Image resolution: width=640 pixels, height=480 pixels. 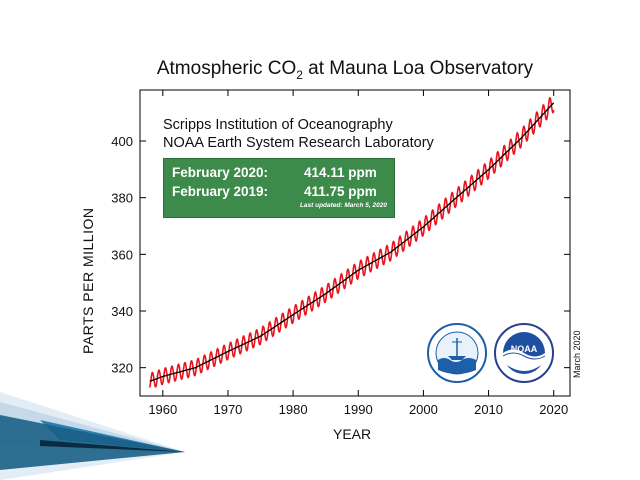 What do you see at coordinates (577, 354) in the screenshot?
I see `vertical-date-label: March 2020` at bounding box center [577, 354].